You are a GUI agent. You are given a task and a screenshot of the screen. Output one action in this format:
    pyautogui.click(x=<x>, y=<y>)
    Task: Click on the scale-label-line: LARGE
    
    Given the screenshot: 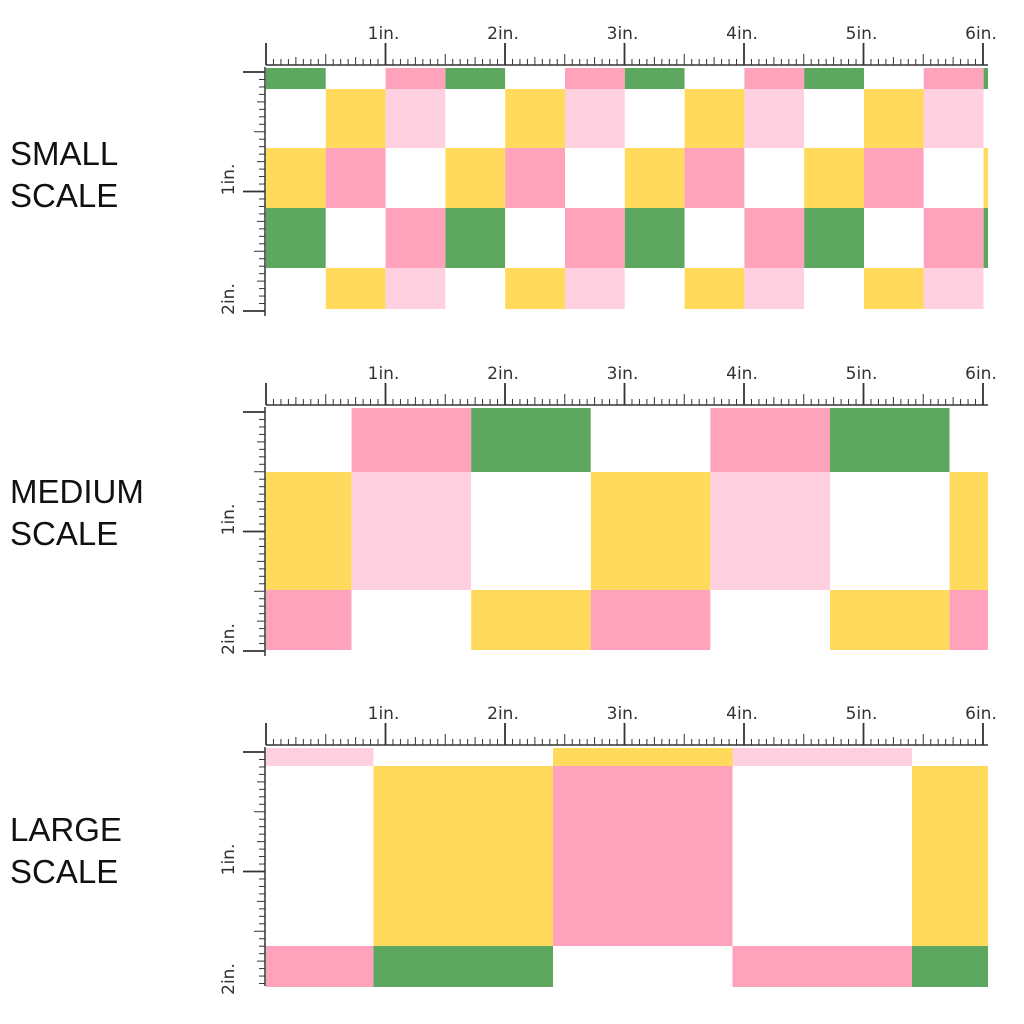 What is the action you would take?
    pyautogui.click(x=66, y=829)
    